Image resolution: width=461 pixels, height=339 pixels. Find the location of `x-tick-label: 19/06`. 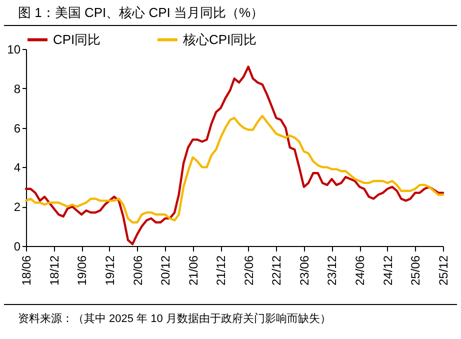

x-tick-label: 19/06 is located at coordinates (82, 270).